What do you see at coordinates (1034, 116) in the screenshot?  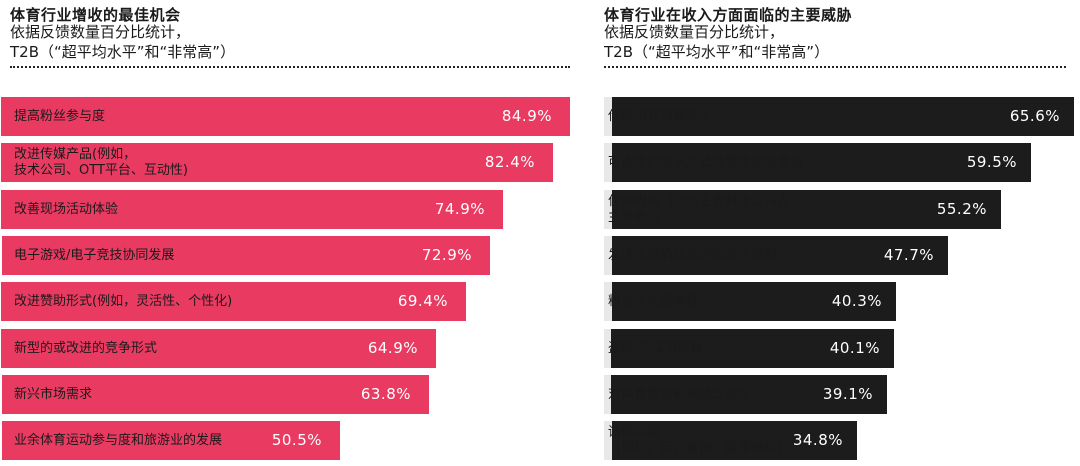 I see `bar-value-label: 65.6%` at bounding box center [1034, 116].